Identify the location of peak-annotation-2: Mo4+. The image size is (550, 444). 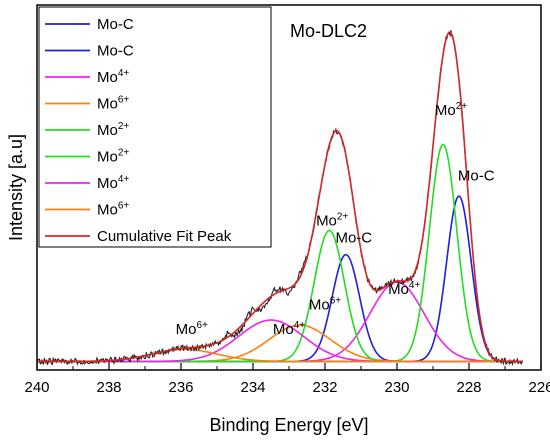
(289, 329).